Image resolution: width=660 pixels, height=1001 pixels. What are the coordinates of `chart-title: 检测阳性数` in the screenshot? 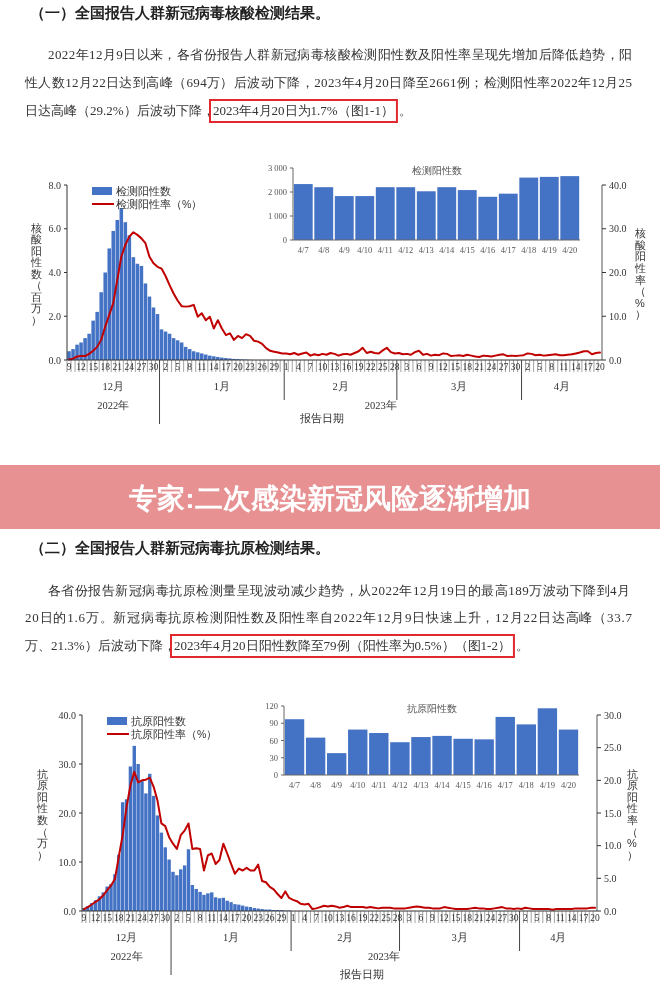 It's located at (436, 170).